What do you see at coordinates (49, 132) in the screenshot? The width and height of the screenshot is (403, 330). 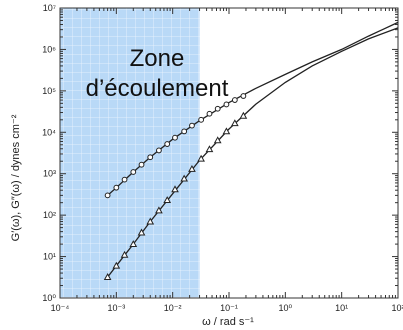 I see `y-tick-label: 10⁴` at bounding box center [49, 132].